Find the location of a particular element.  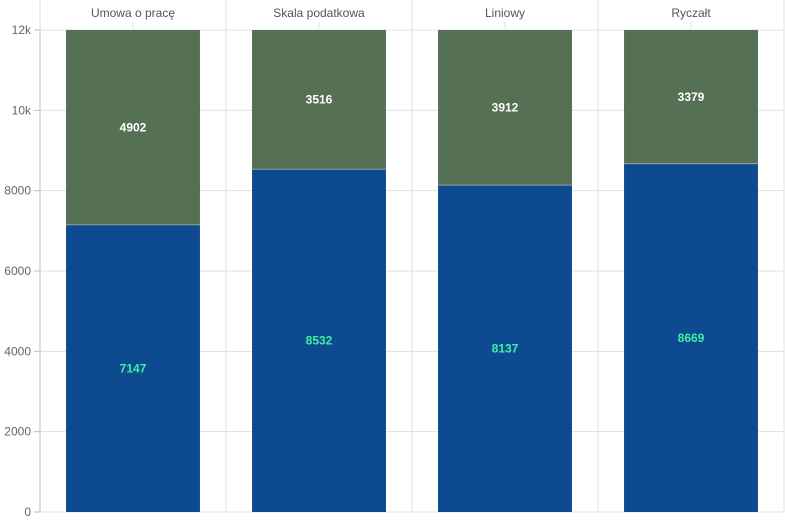

category-label: Umowa o pracę is located at coordinates (133, 13).